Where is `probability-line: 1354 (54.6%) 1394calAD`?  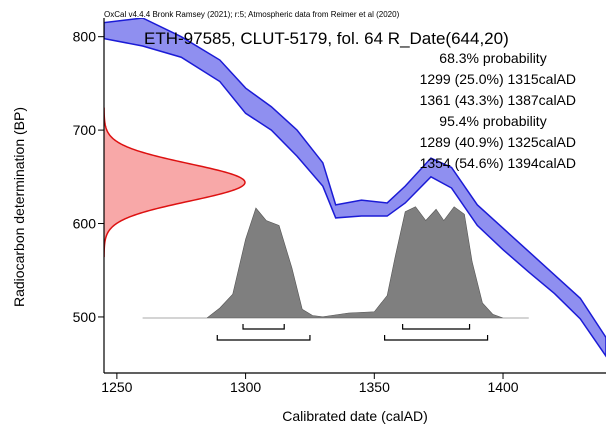 probability-line: 1354 (54.6%) 1394calAD is located at coordinates (498, 163).